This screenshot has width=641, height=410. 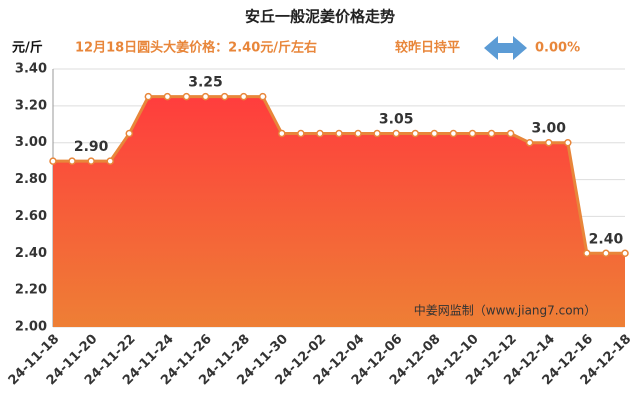 I want to click on watermark: 中姜网监制（www.jiang7.com）, so click(x=505, y=310).